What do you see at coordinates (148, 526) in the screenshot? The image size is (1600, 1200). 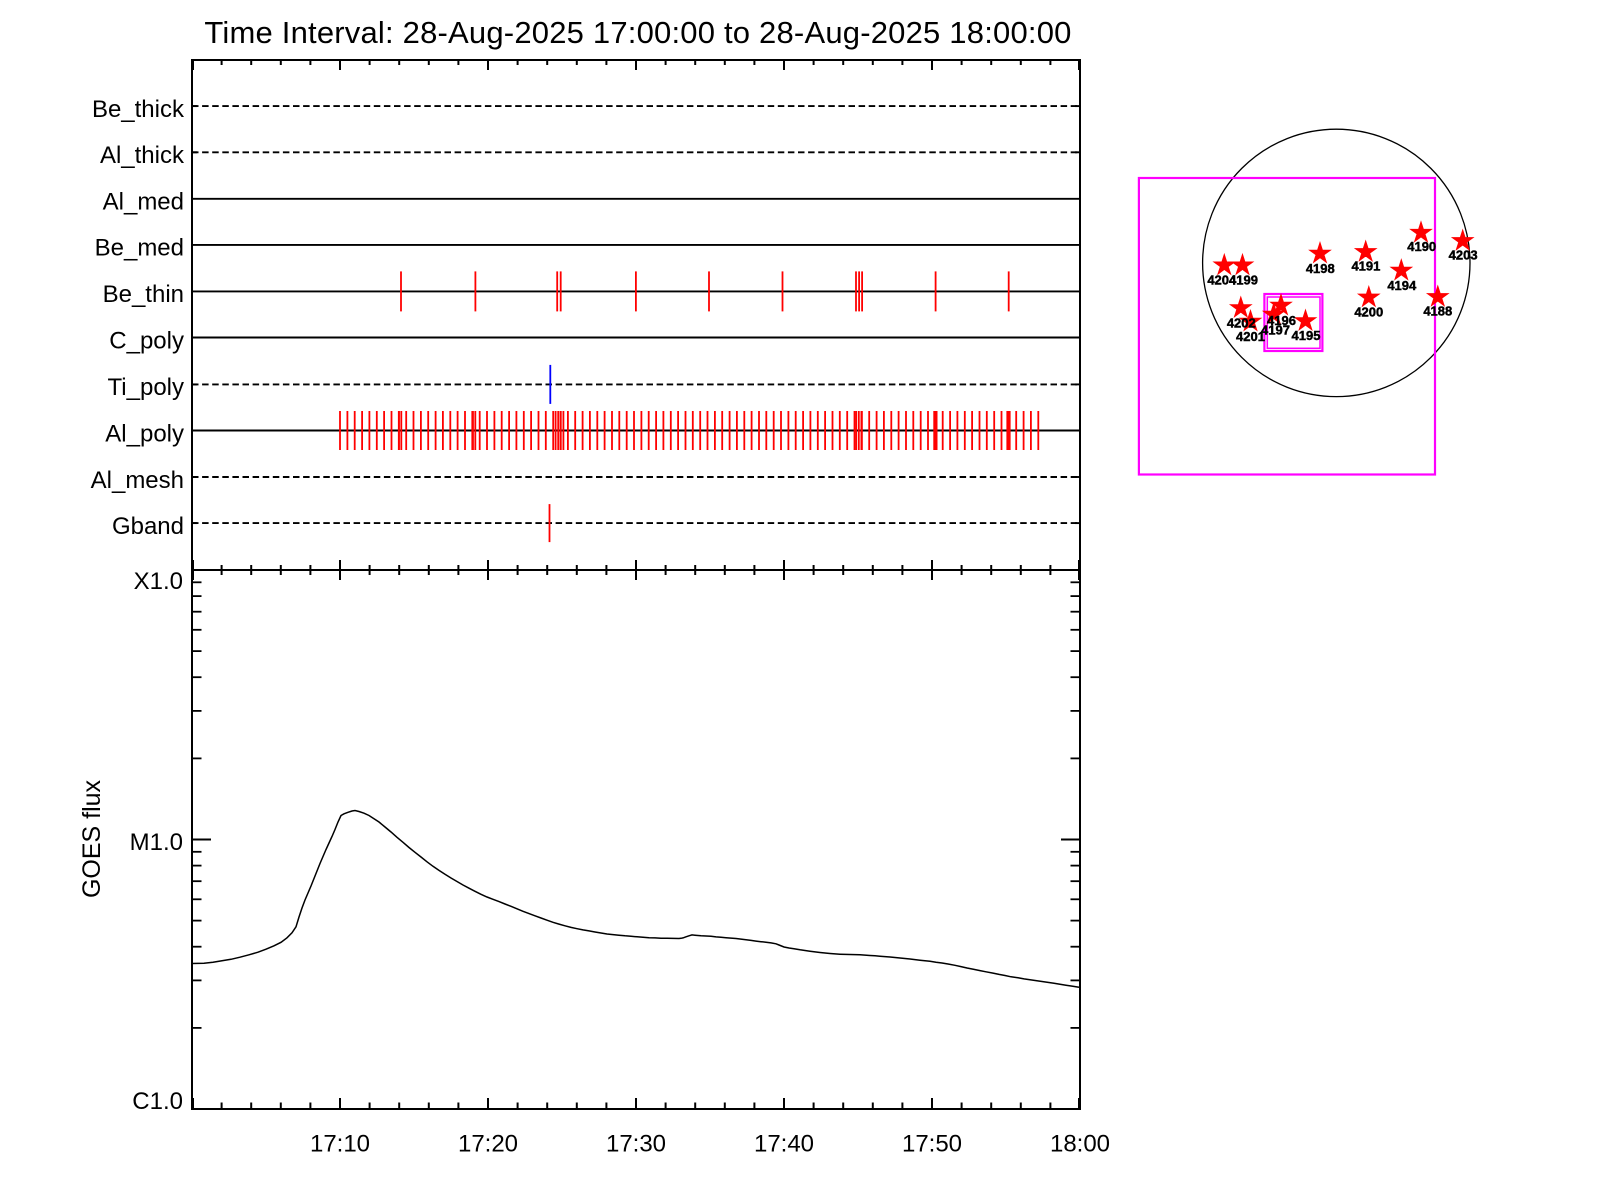 I see `svg-text: Gband` at bounding box center [148, 526].